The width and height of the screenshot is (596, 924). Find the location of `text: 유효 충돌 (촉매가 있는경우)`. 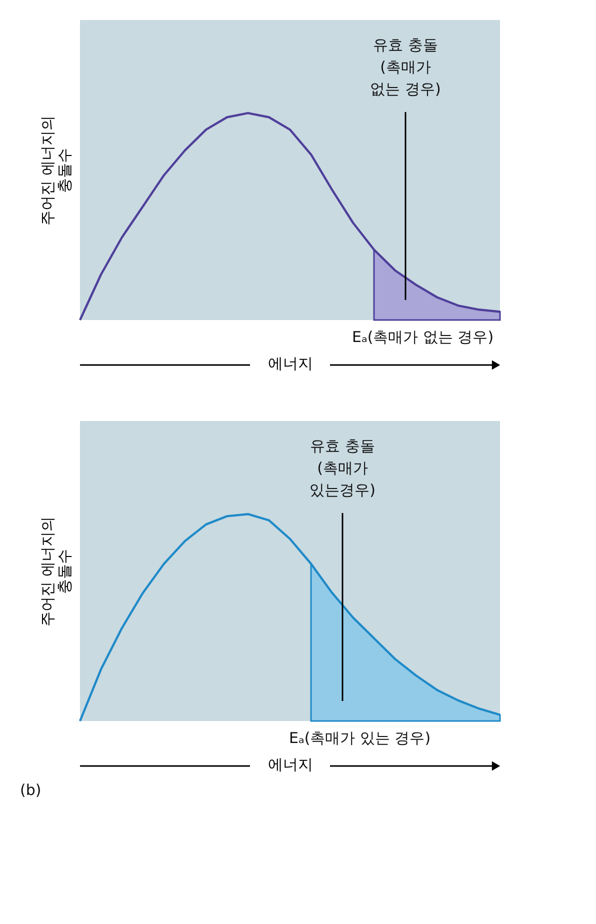

text: 유효 충돌 (촉매가 있는경우) is located at coordinates (343, 468).